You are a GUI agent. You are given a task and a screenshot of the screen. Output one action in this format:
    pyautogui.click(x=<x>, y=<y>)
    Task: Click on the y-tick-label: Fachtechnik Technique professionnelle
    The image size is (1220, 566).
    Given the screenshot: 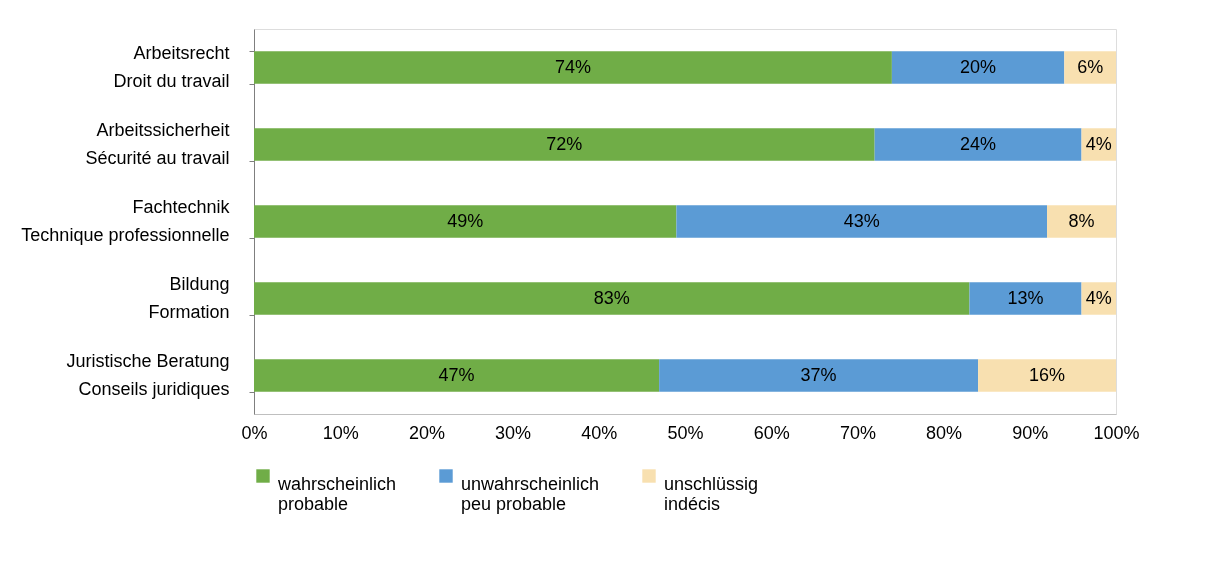 What is the action you would take?
    pyautogui.click(x=126, y=221)
    